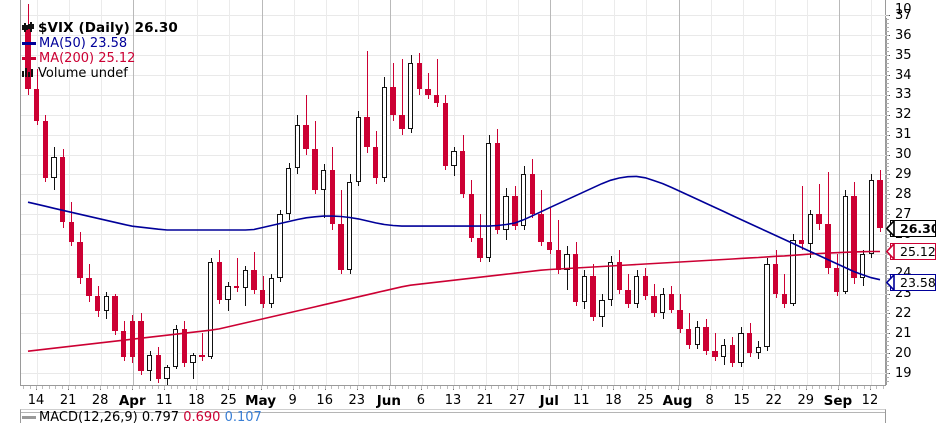  I want to click on volume-axis-top-label: 10, so click(903, 9).